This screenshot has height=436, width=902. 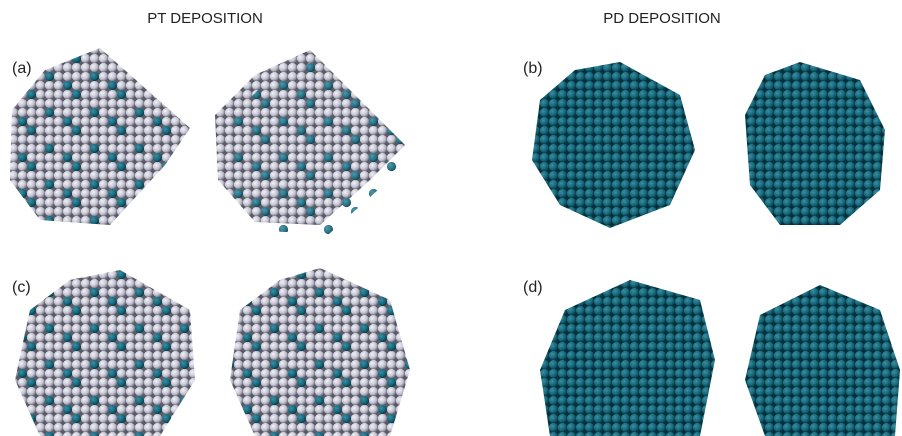 I want to click on header: PD DEPOSITION, so click(x=662, y=18).